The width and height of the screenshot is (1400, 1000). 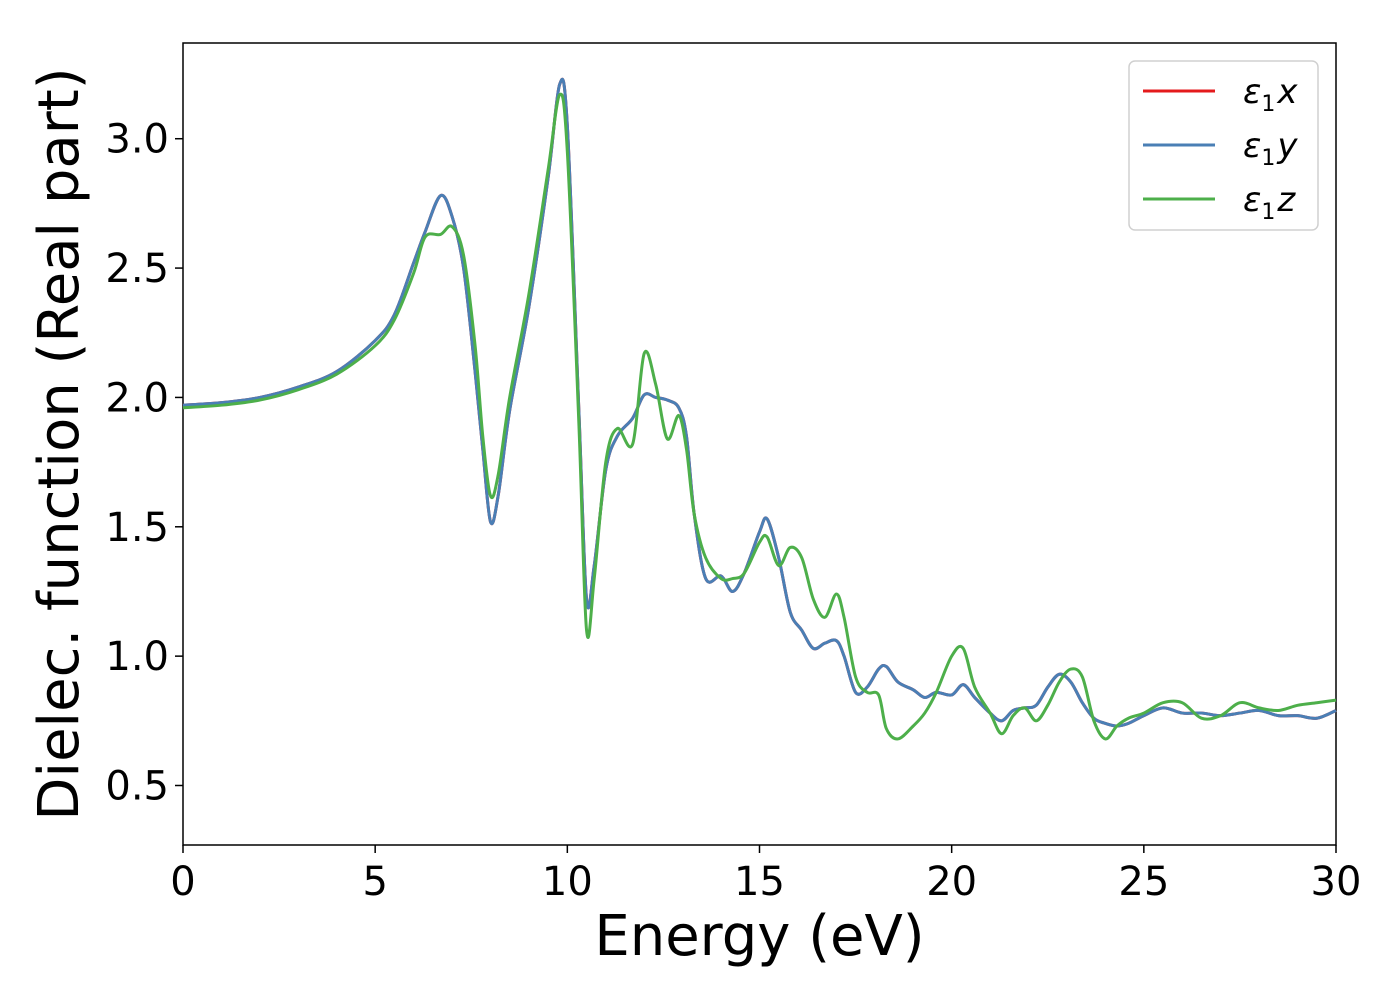 I want to click on x-axis: 0 5 10 15 20 25 30, so click(x=765, y=875).